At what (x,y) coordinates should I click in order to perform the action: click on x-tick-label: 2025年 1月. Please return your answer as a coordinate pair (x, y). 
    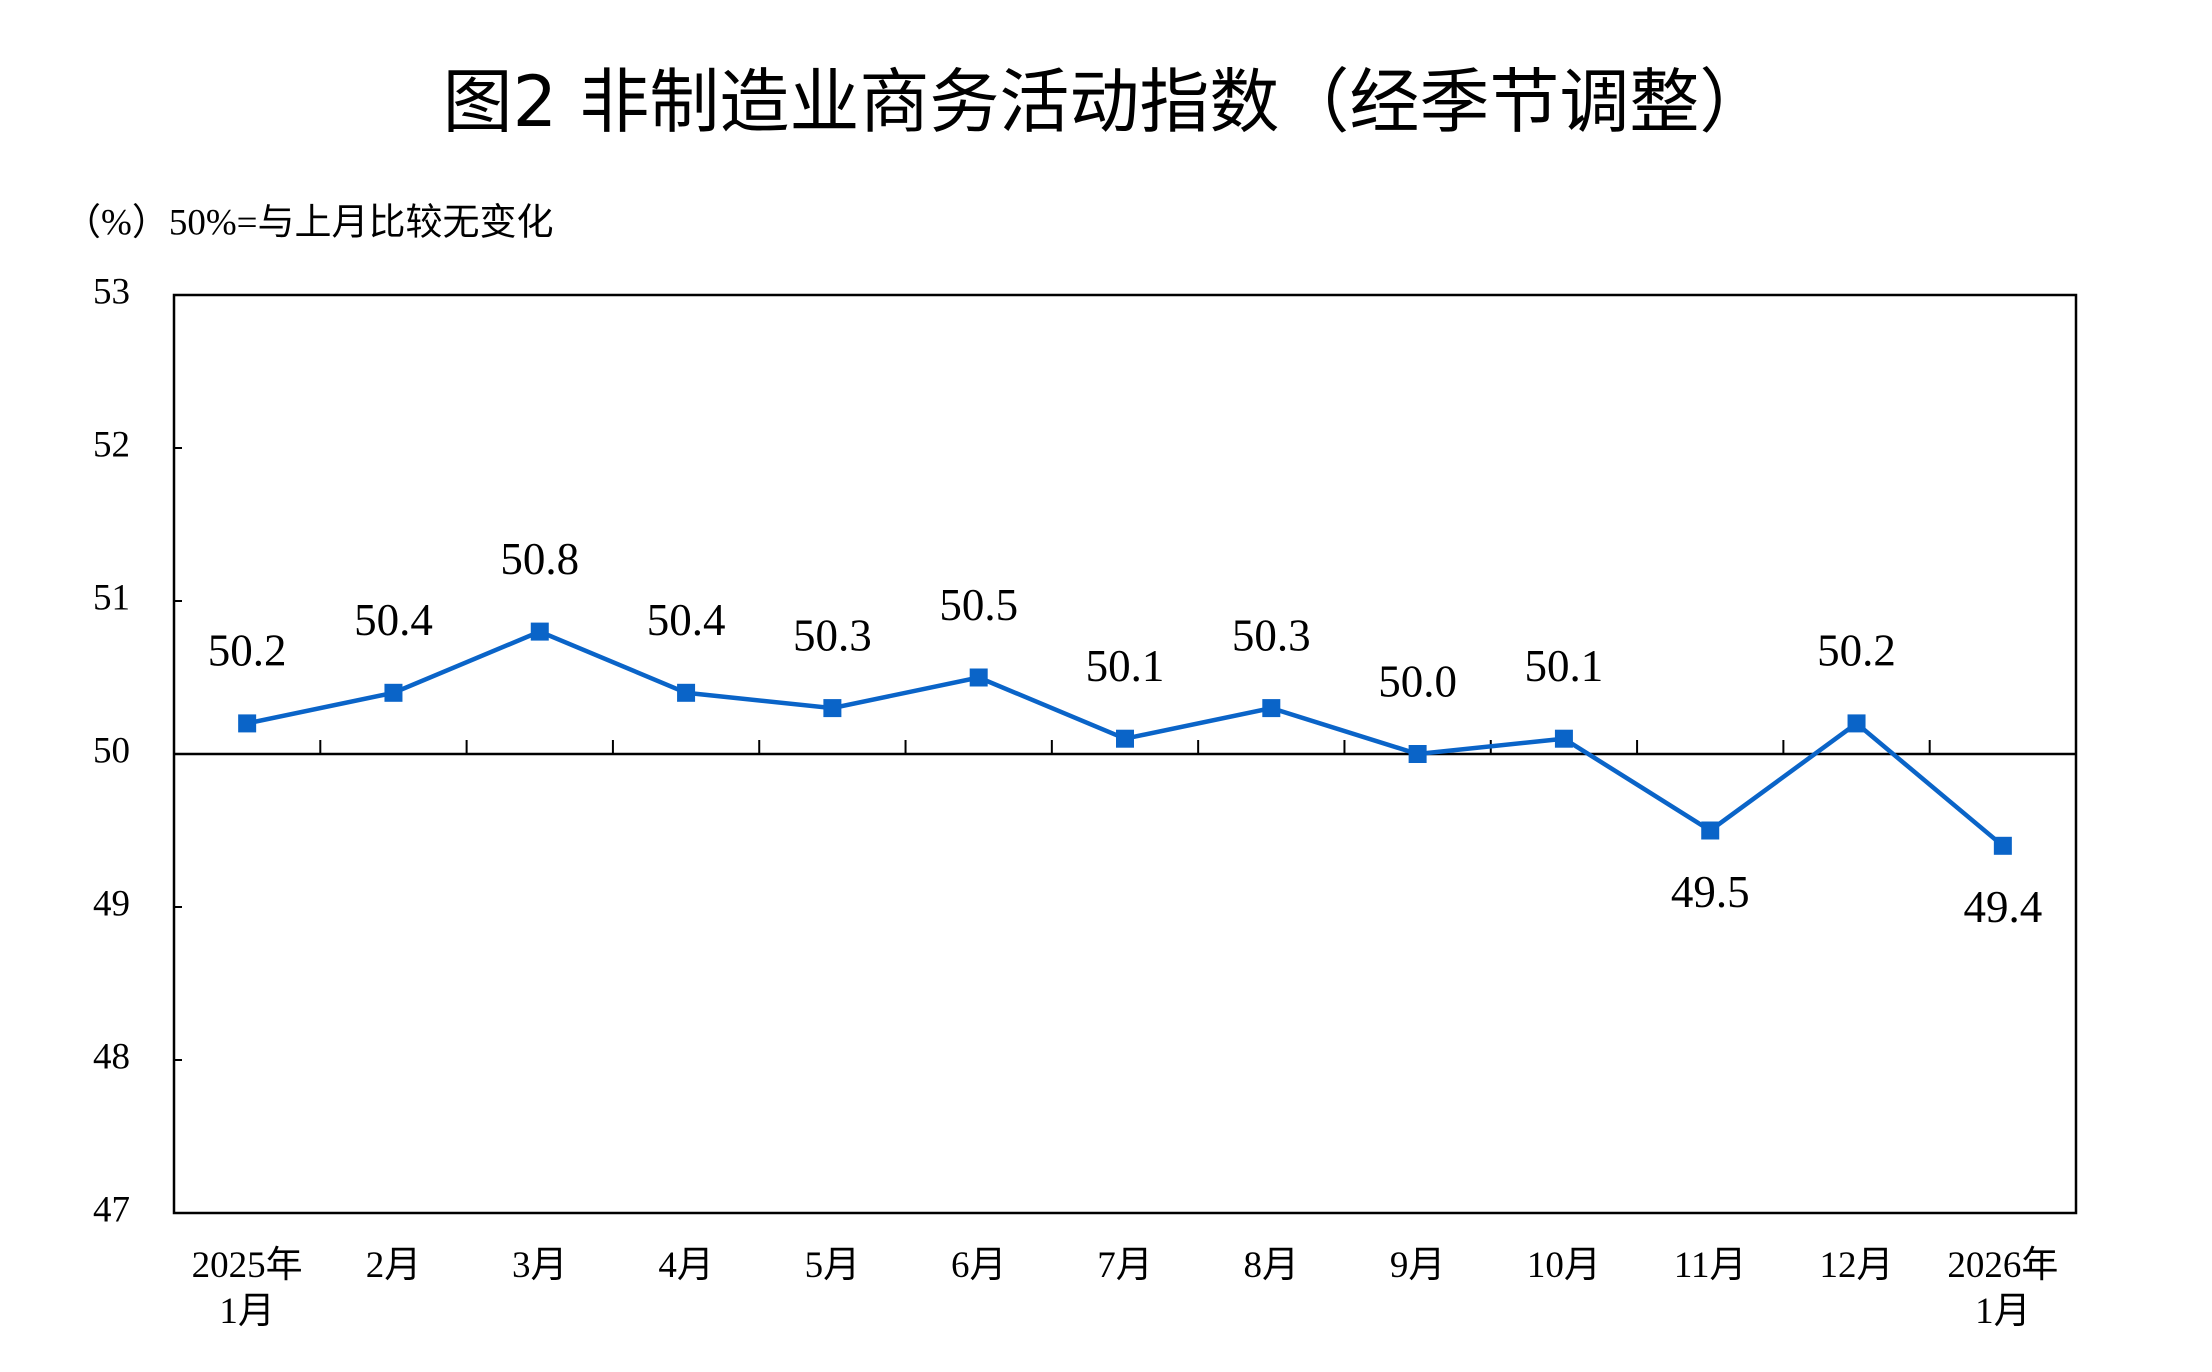
    Looking at the image, I should click on (247, 1288).